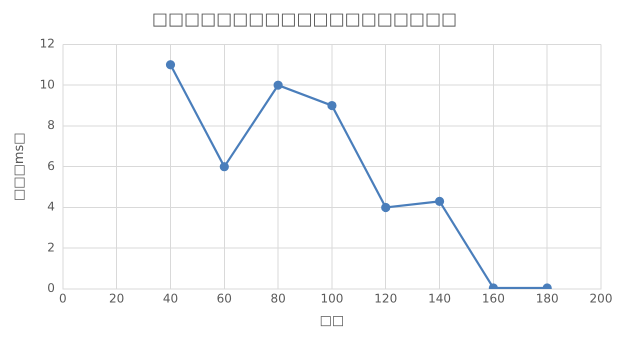 The width and height of the screenshot is (627, 339). Describe the element at coordinates (305, 20) in the screenshot. I see `chart-title: □□□□□□□□□□□□□□□□□□□` at that location.